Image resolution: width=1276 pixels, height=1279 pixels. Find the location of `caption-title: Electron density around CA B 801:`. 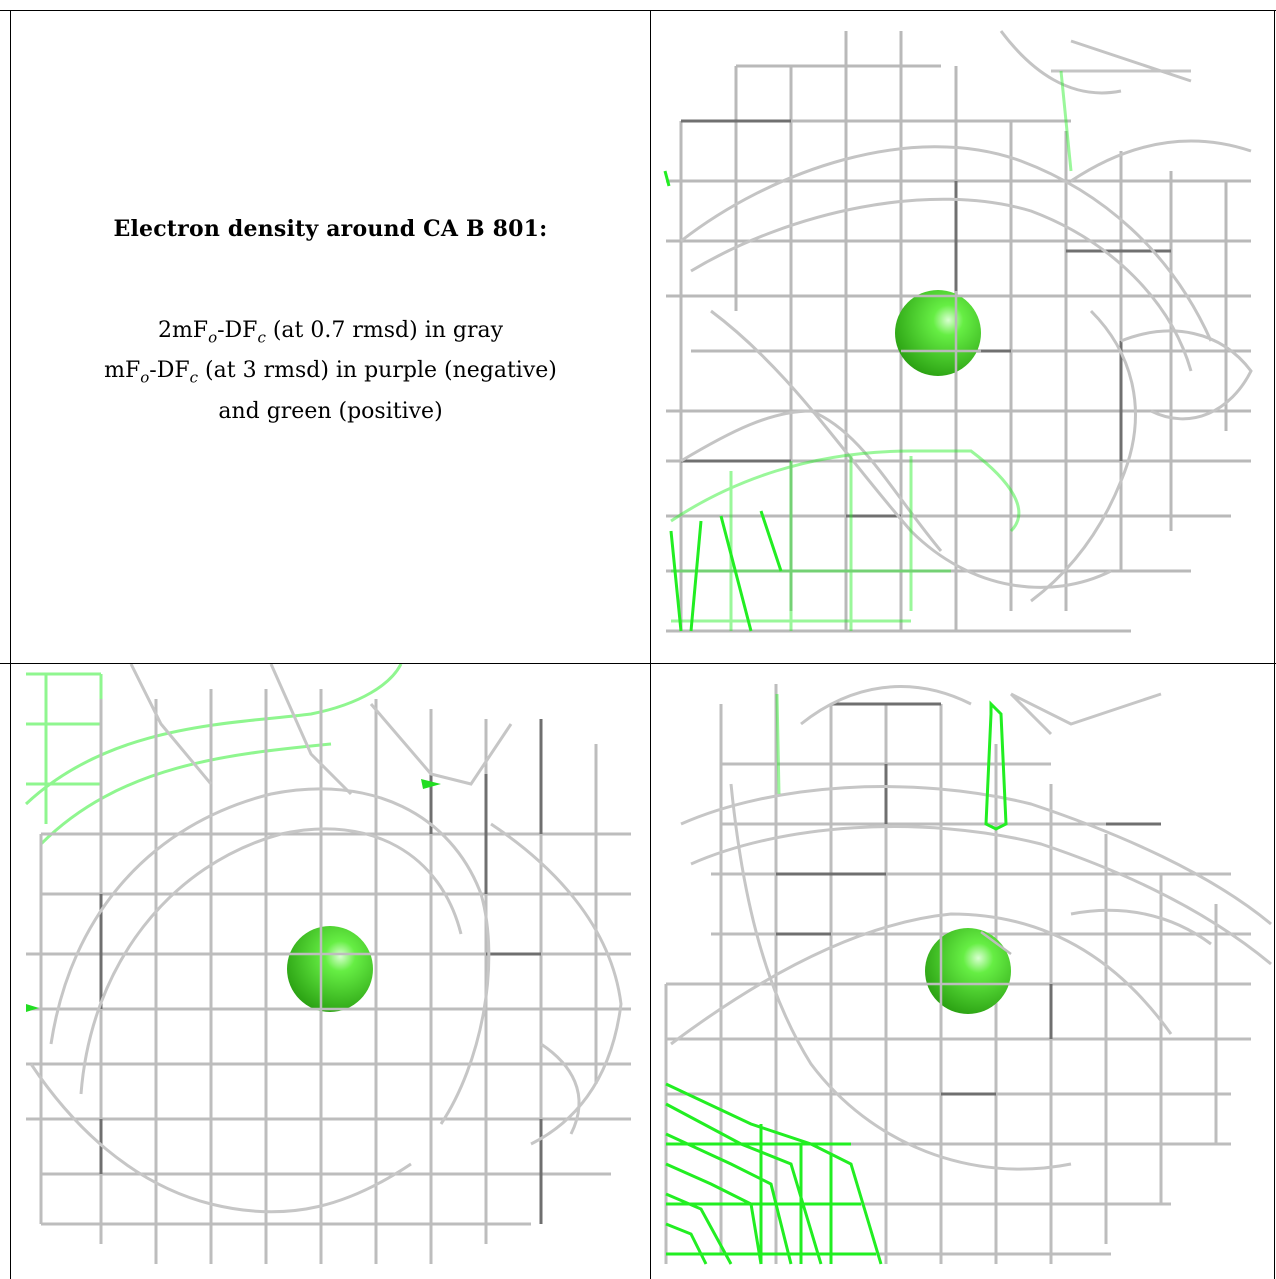

caption-title: Electron density around CA B 801: is located at coordinates (330, 229).